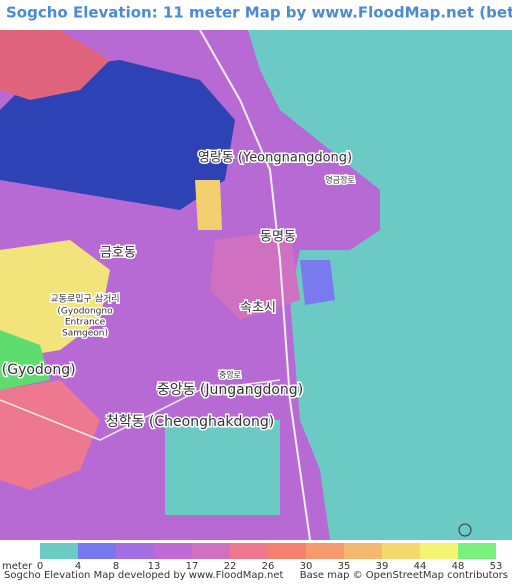  Describe the element at coordinates (190, 422) in the screenshot. I see `map-label: 청학동 (Cheonghakdong)` at that location.